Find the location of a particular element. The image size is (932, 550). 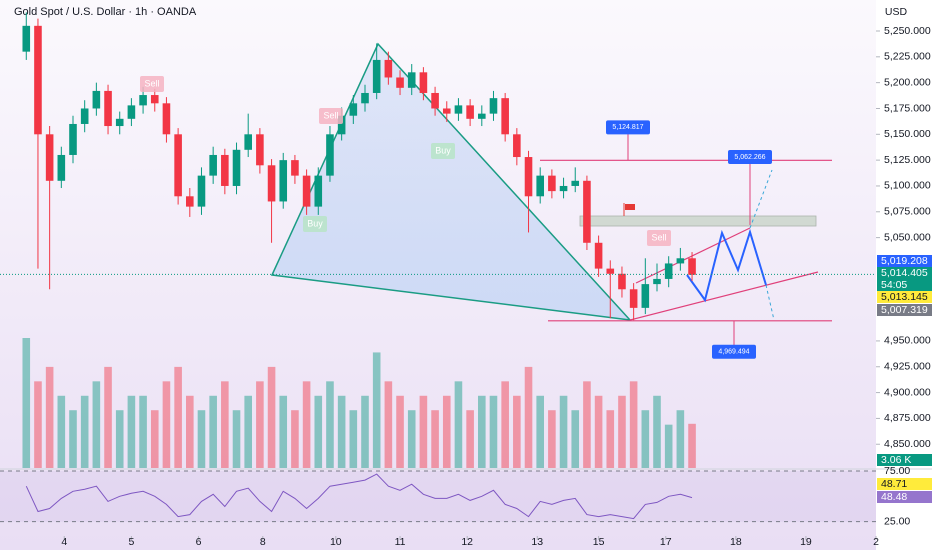

annotation-label: 5,124.817 is located at coordinates (627, 127).